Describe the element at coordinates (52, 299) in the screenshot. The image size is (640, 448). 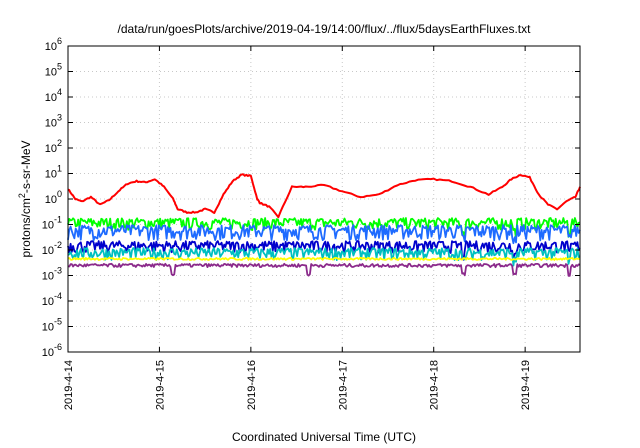
I see `y-tick-label: 10⁻⁴` at that location.